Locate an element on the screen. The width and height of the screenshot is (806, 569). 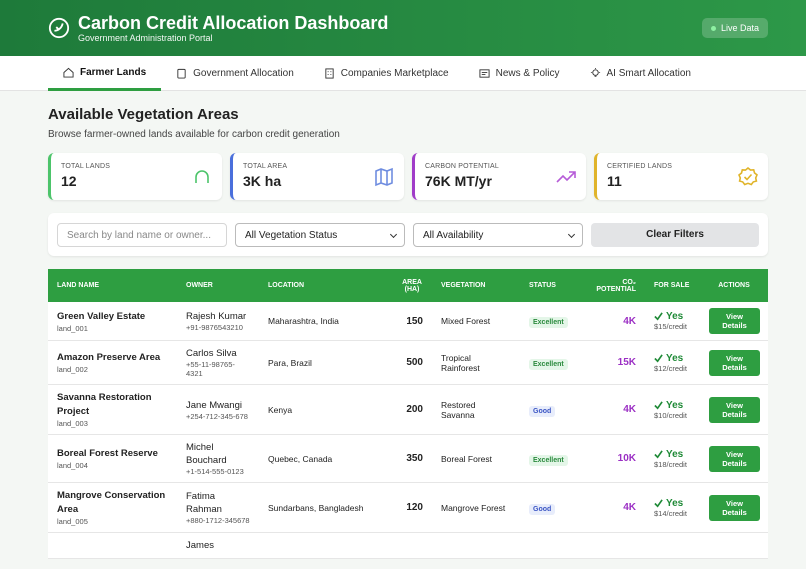
owner-phone: +880-1712-345678 is located at coordinates (218, 520).